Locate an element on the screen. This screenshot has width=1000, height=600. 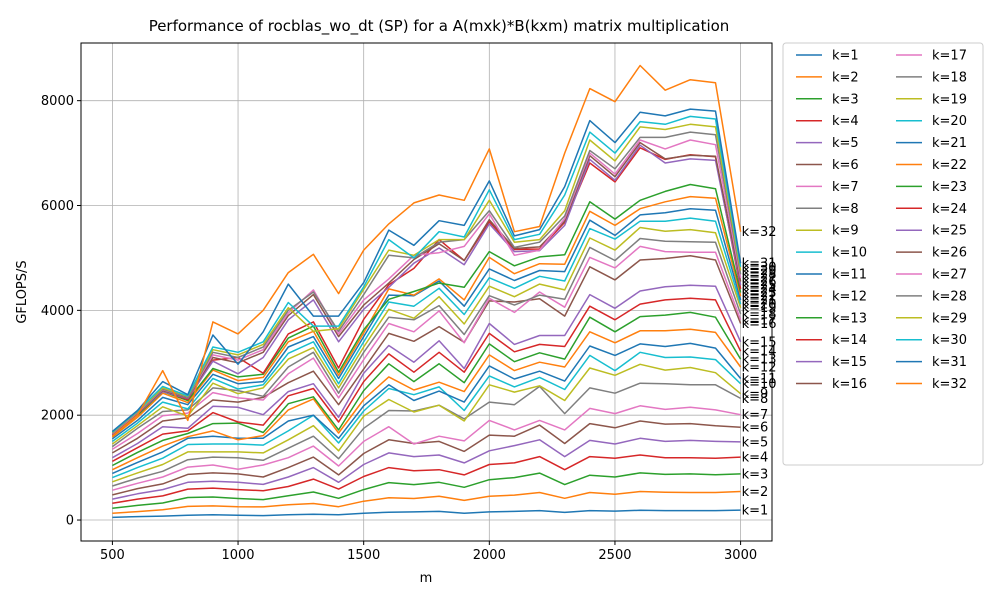
x-tick-label: 2000 is located at coordinates (489, 555).